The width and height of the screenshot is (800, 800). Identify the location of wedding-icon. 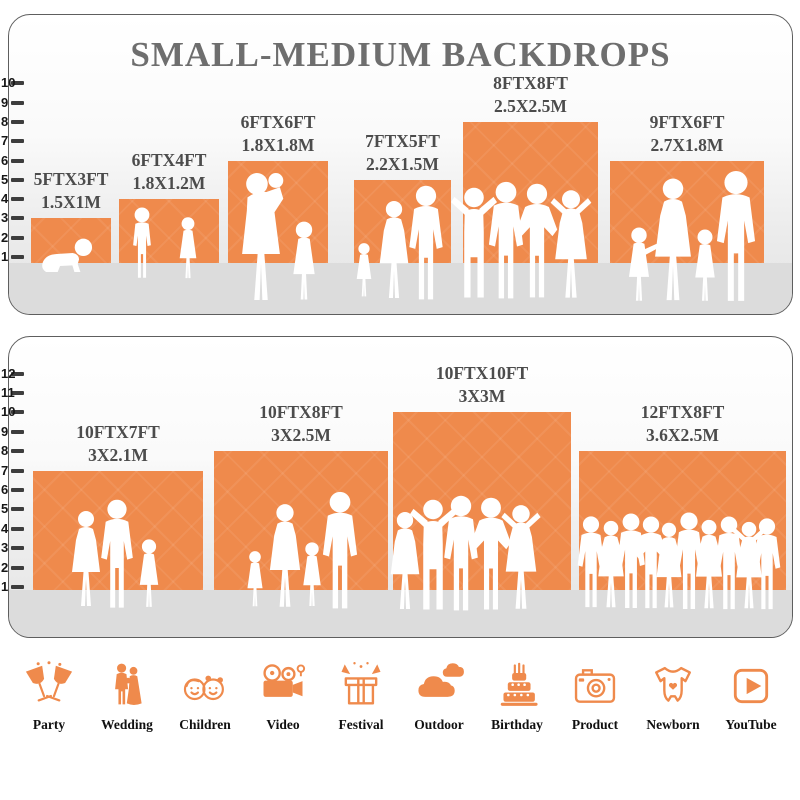
(128, 684).